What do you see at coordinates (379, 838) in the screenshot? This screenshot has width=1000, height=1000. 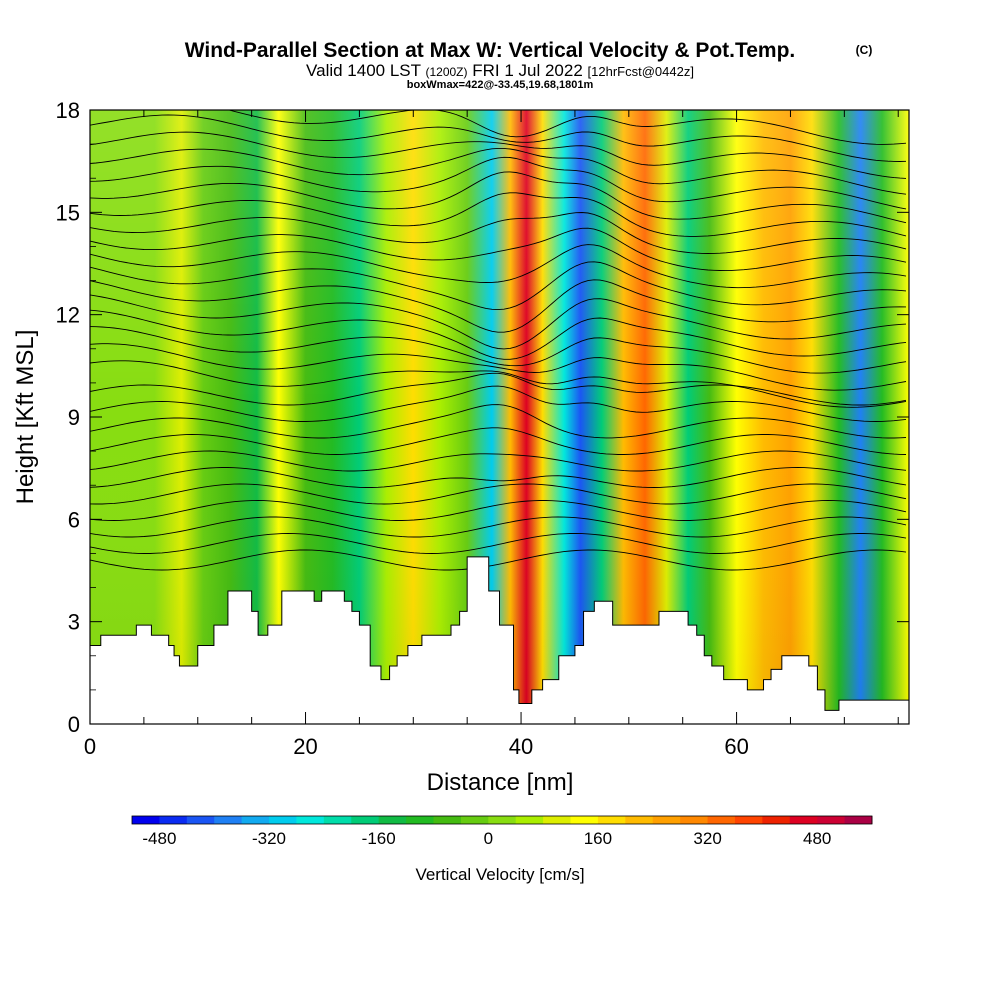 I see `colorbar-tick-label: -160` at bounding box center [379, 838].